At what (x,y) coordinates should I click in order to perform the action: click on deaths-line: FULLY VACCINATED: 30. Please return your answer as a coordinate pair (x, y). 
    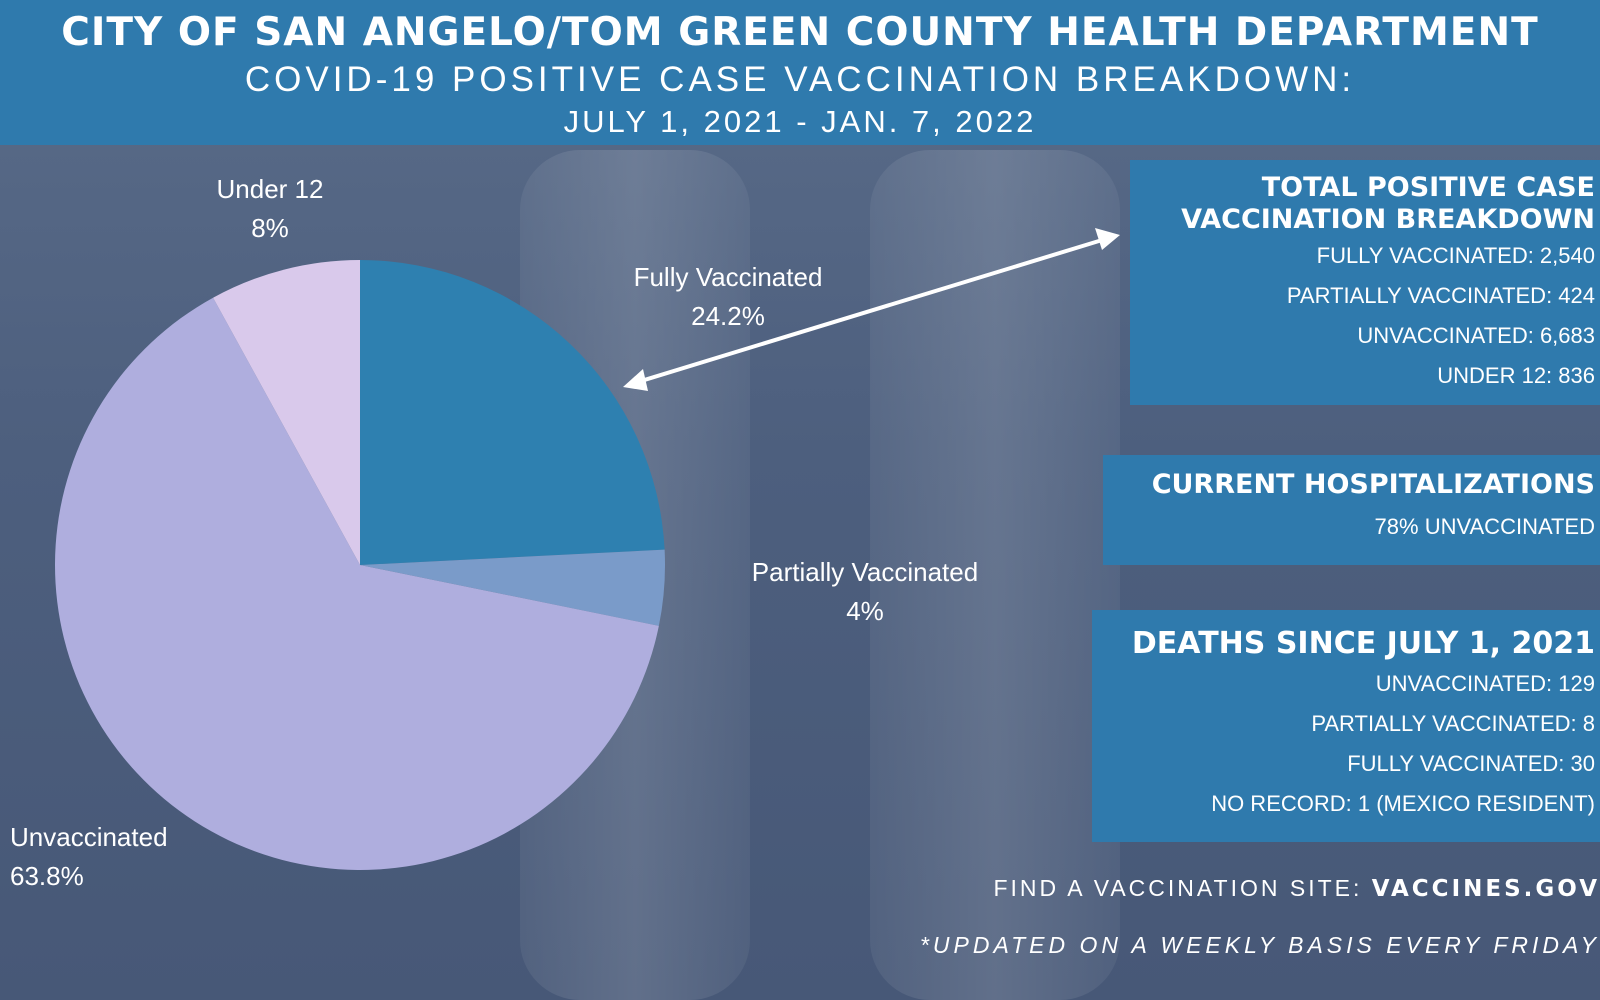
    Looking at the image, I should click on (1471, 763).